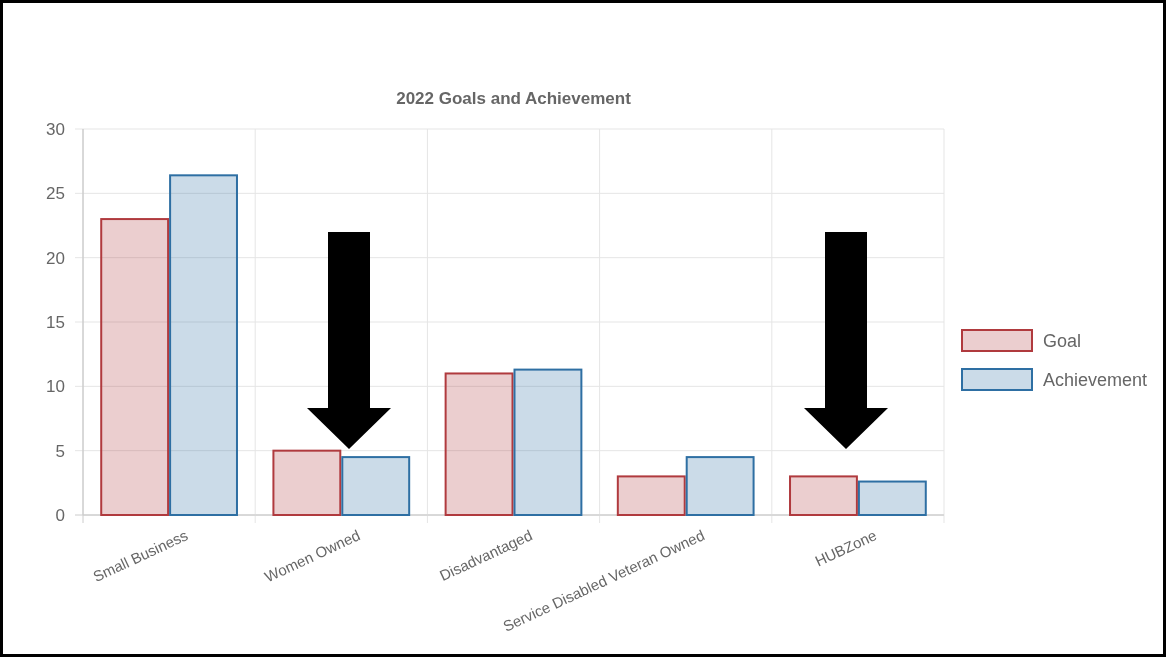 This screenshot has width=1166, height=657. Describe the element at coordinates (60, 515) in the screenshot. I see `y-tick-label: 0` at that location.